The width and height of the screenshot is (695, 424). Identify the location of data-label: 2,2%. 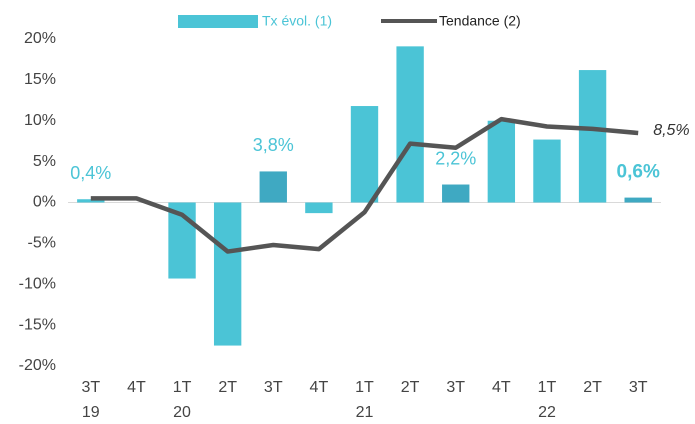
(455, 158).